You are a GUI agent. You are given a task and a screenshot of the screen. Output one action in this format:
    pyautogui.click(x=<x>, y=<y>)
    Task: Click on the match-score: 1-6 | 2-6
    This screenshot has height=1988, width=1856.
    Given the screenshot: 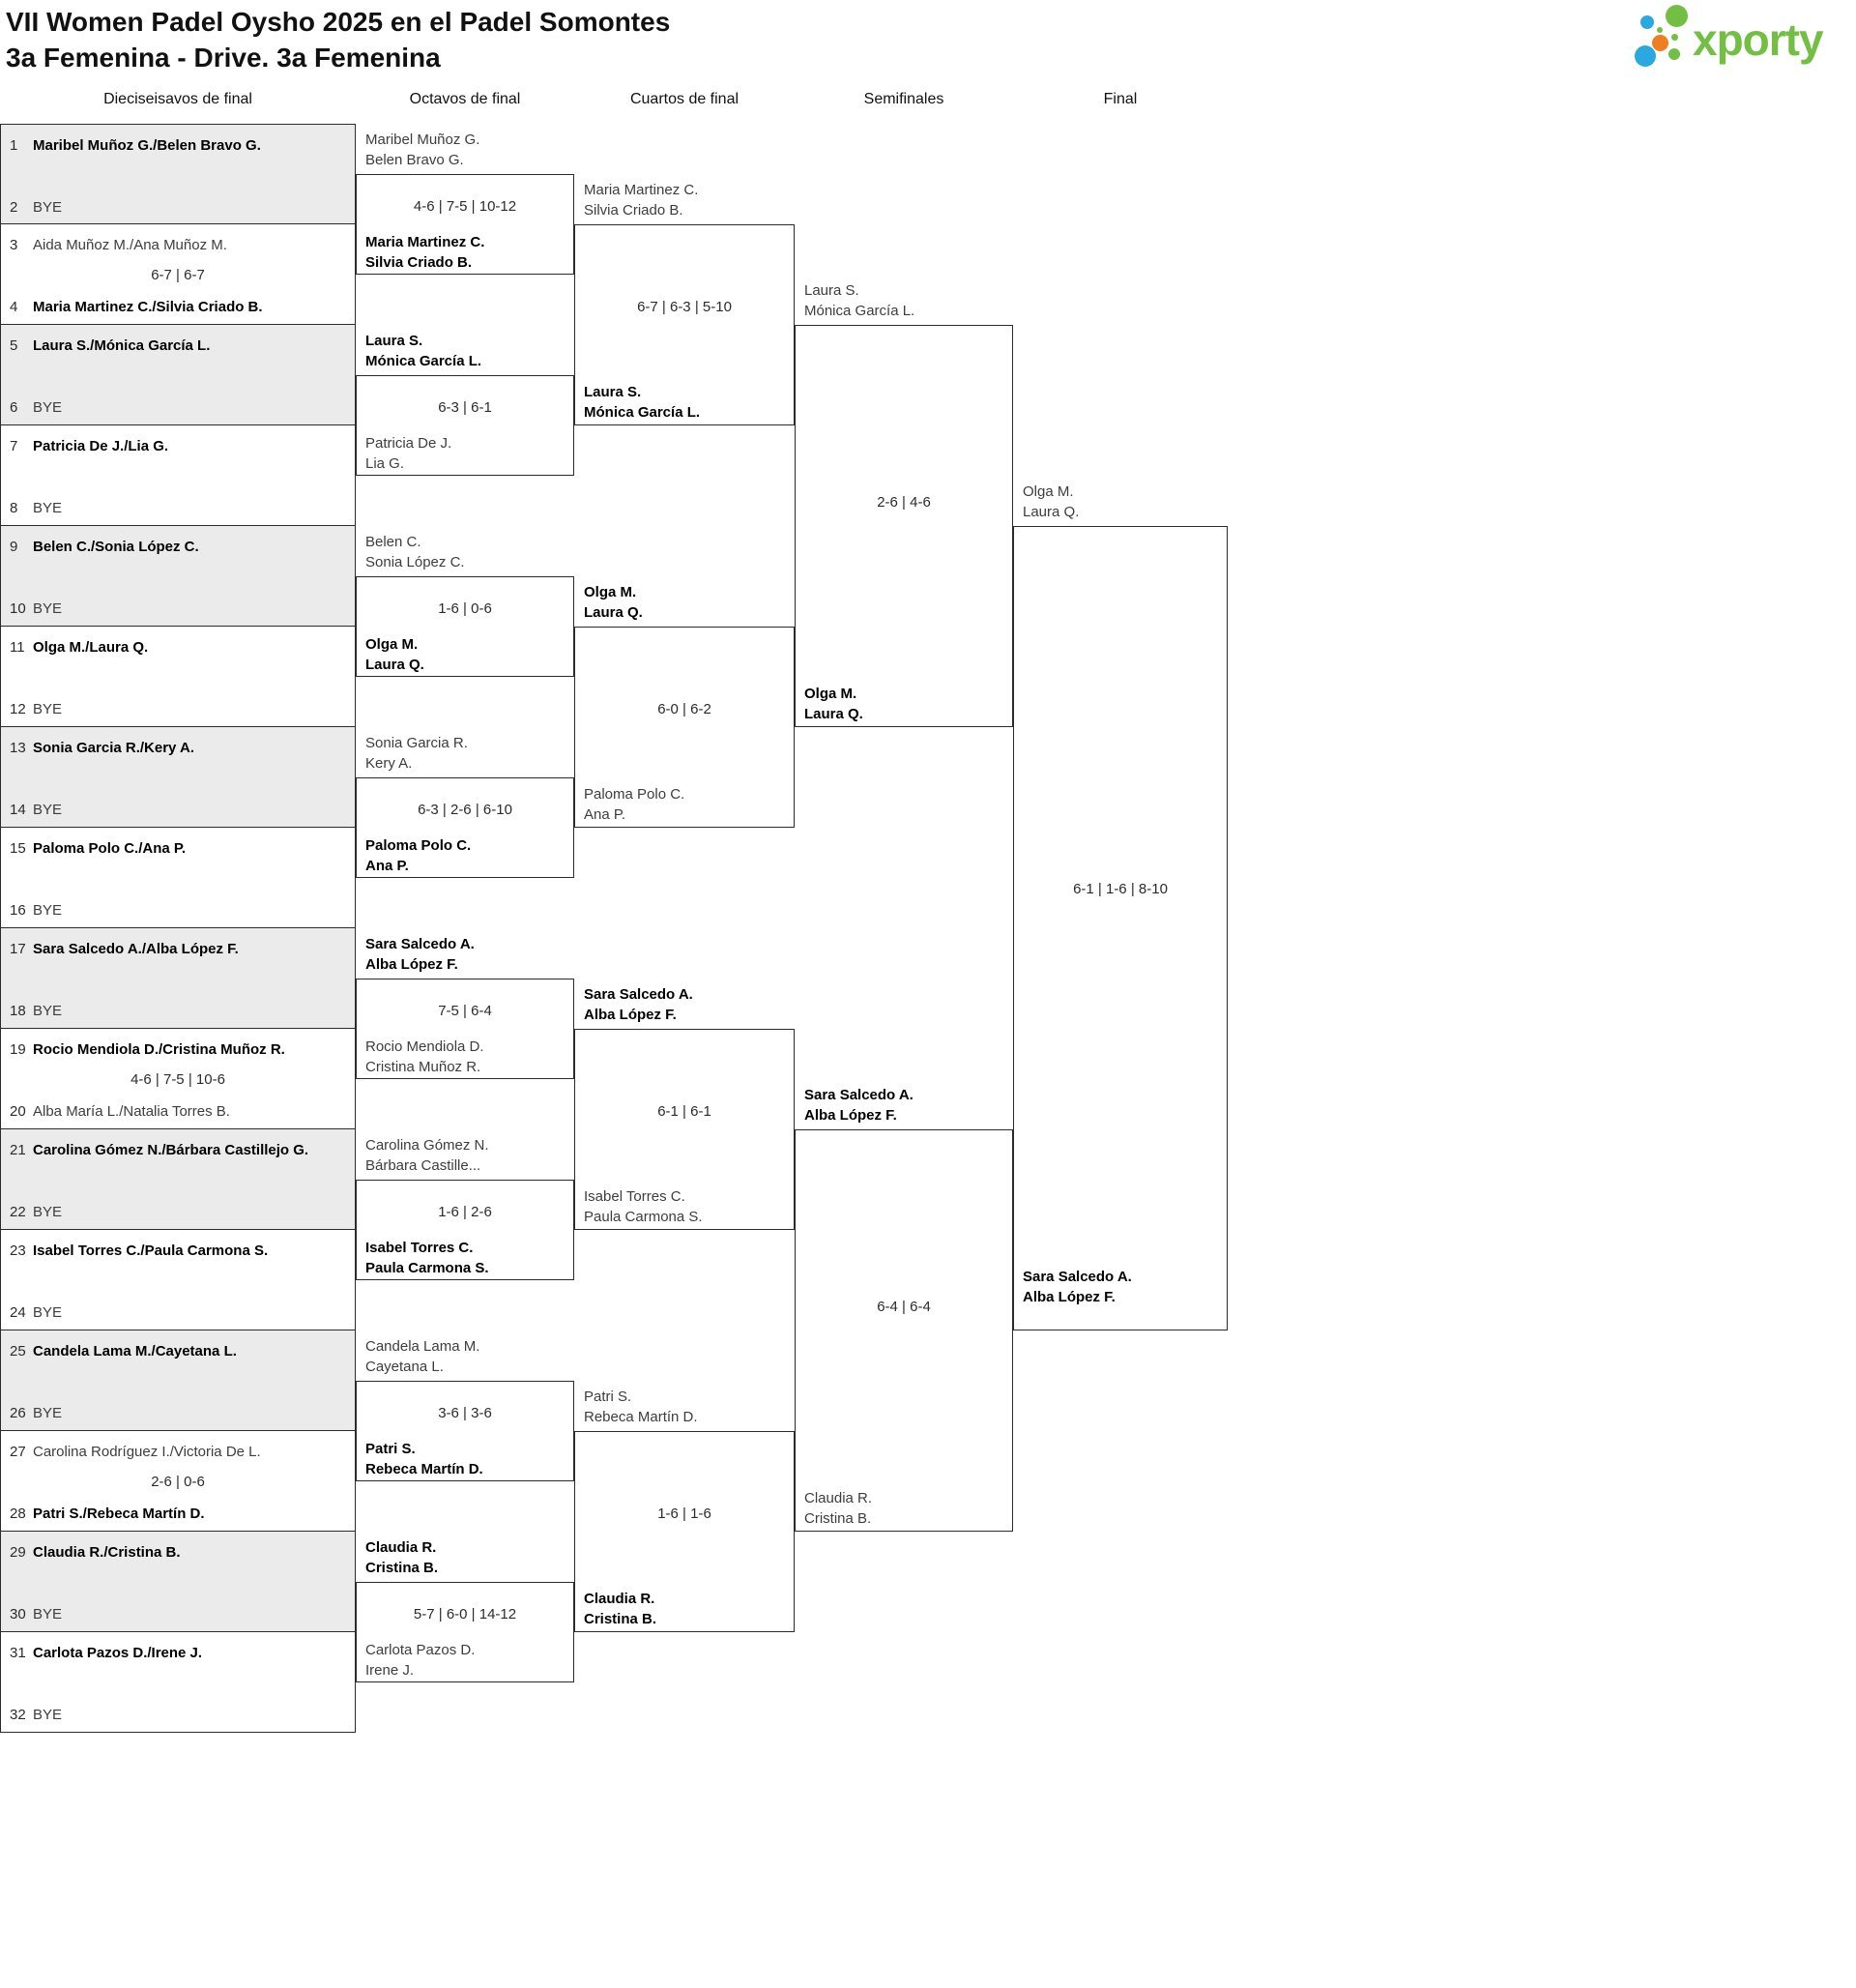 What is the action you would take?
    pyautogui.click(x=465, y=1212)
    